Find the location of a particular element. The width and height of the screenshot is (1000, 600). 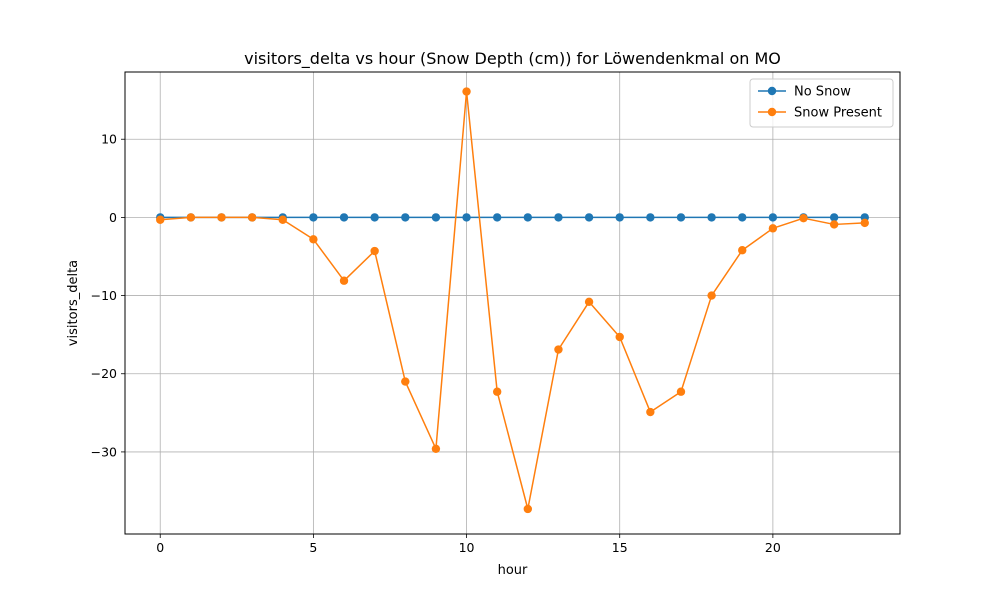

y-tick-label: −20 is located at coordinates (104, 373).